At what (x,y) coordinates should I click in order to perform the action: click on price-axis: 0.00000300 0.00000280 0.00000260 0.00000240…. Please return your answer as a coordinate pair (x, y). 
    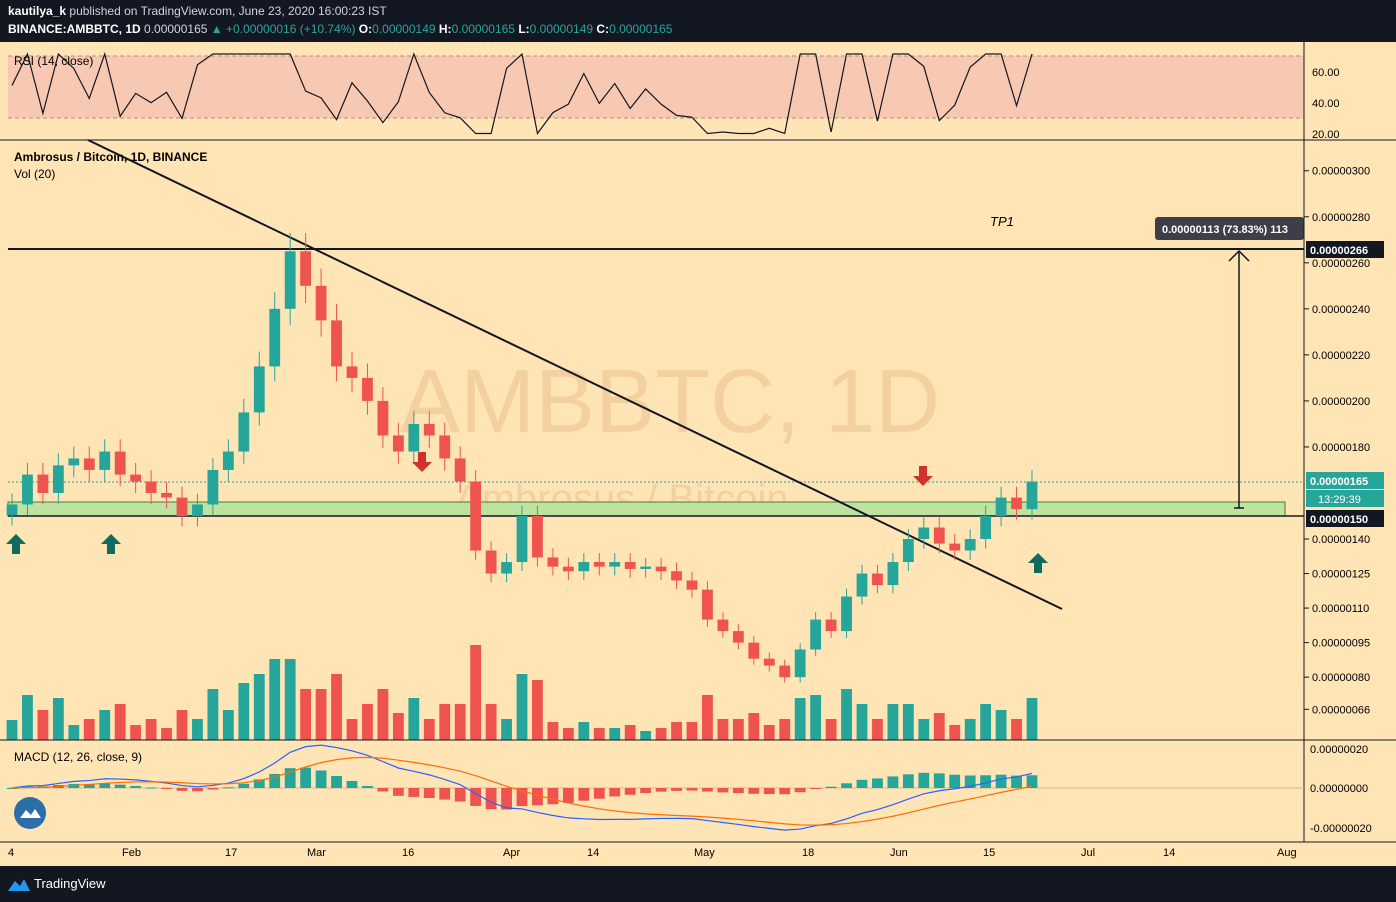
    Looking at the image, I should click on (1337, 441).